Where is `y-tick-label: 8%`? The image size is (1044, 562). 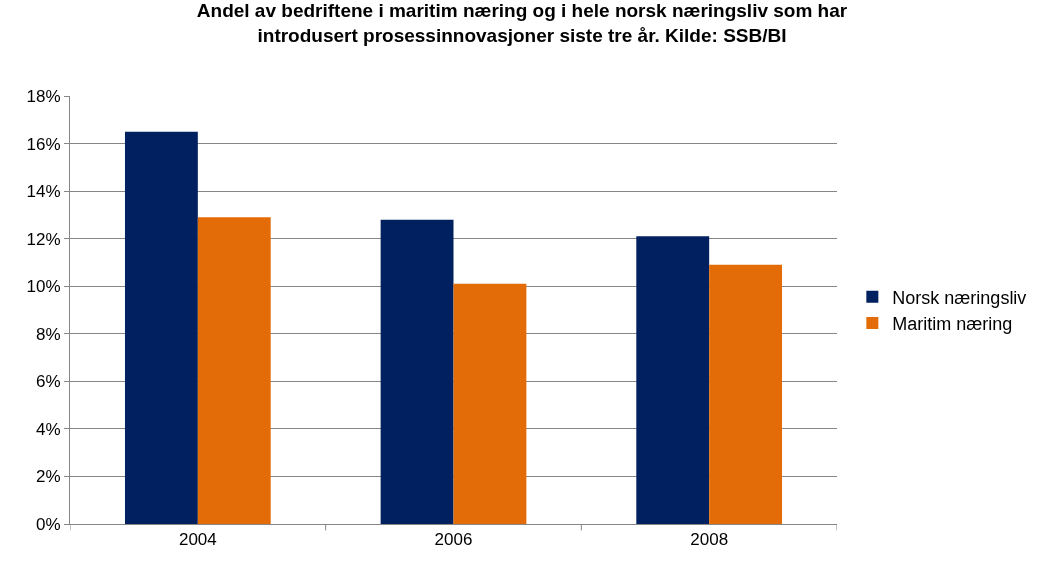
y-tick-label: 8% is located at coordinates (48, 334).